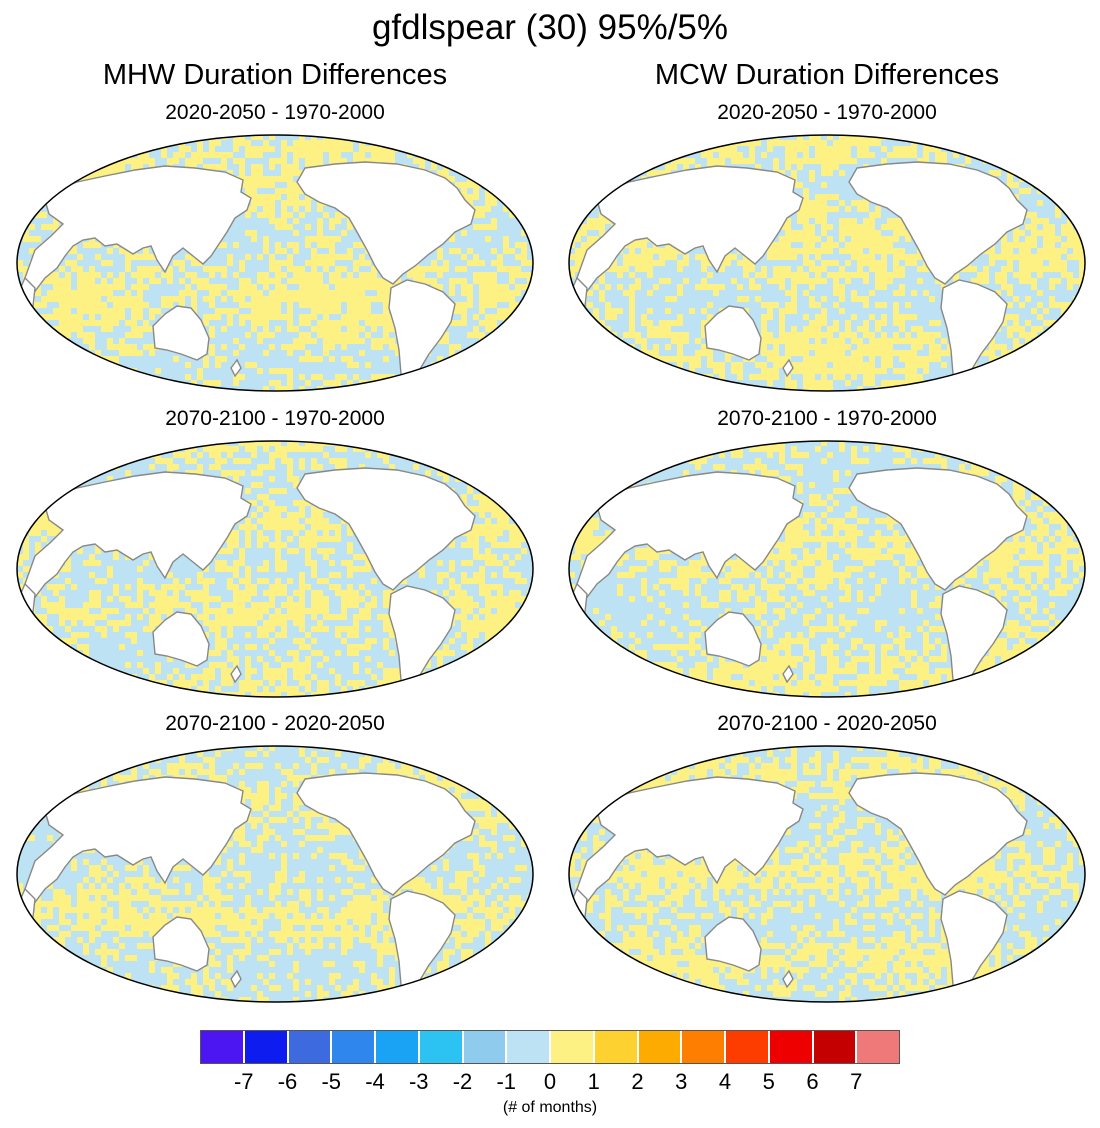 This screenshot has height=1128, width=1100. I want to click on map-panel-1: 2020-2050 - 1970-2000, so click(275, 250).